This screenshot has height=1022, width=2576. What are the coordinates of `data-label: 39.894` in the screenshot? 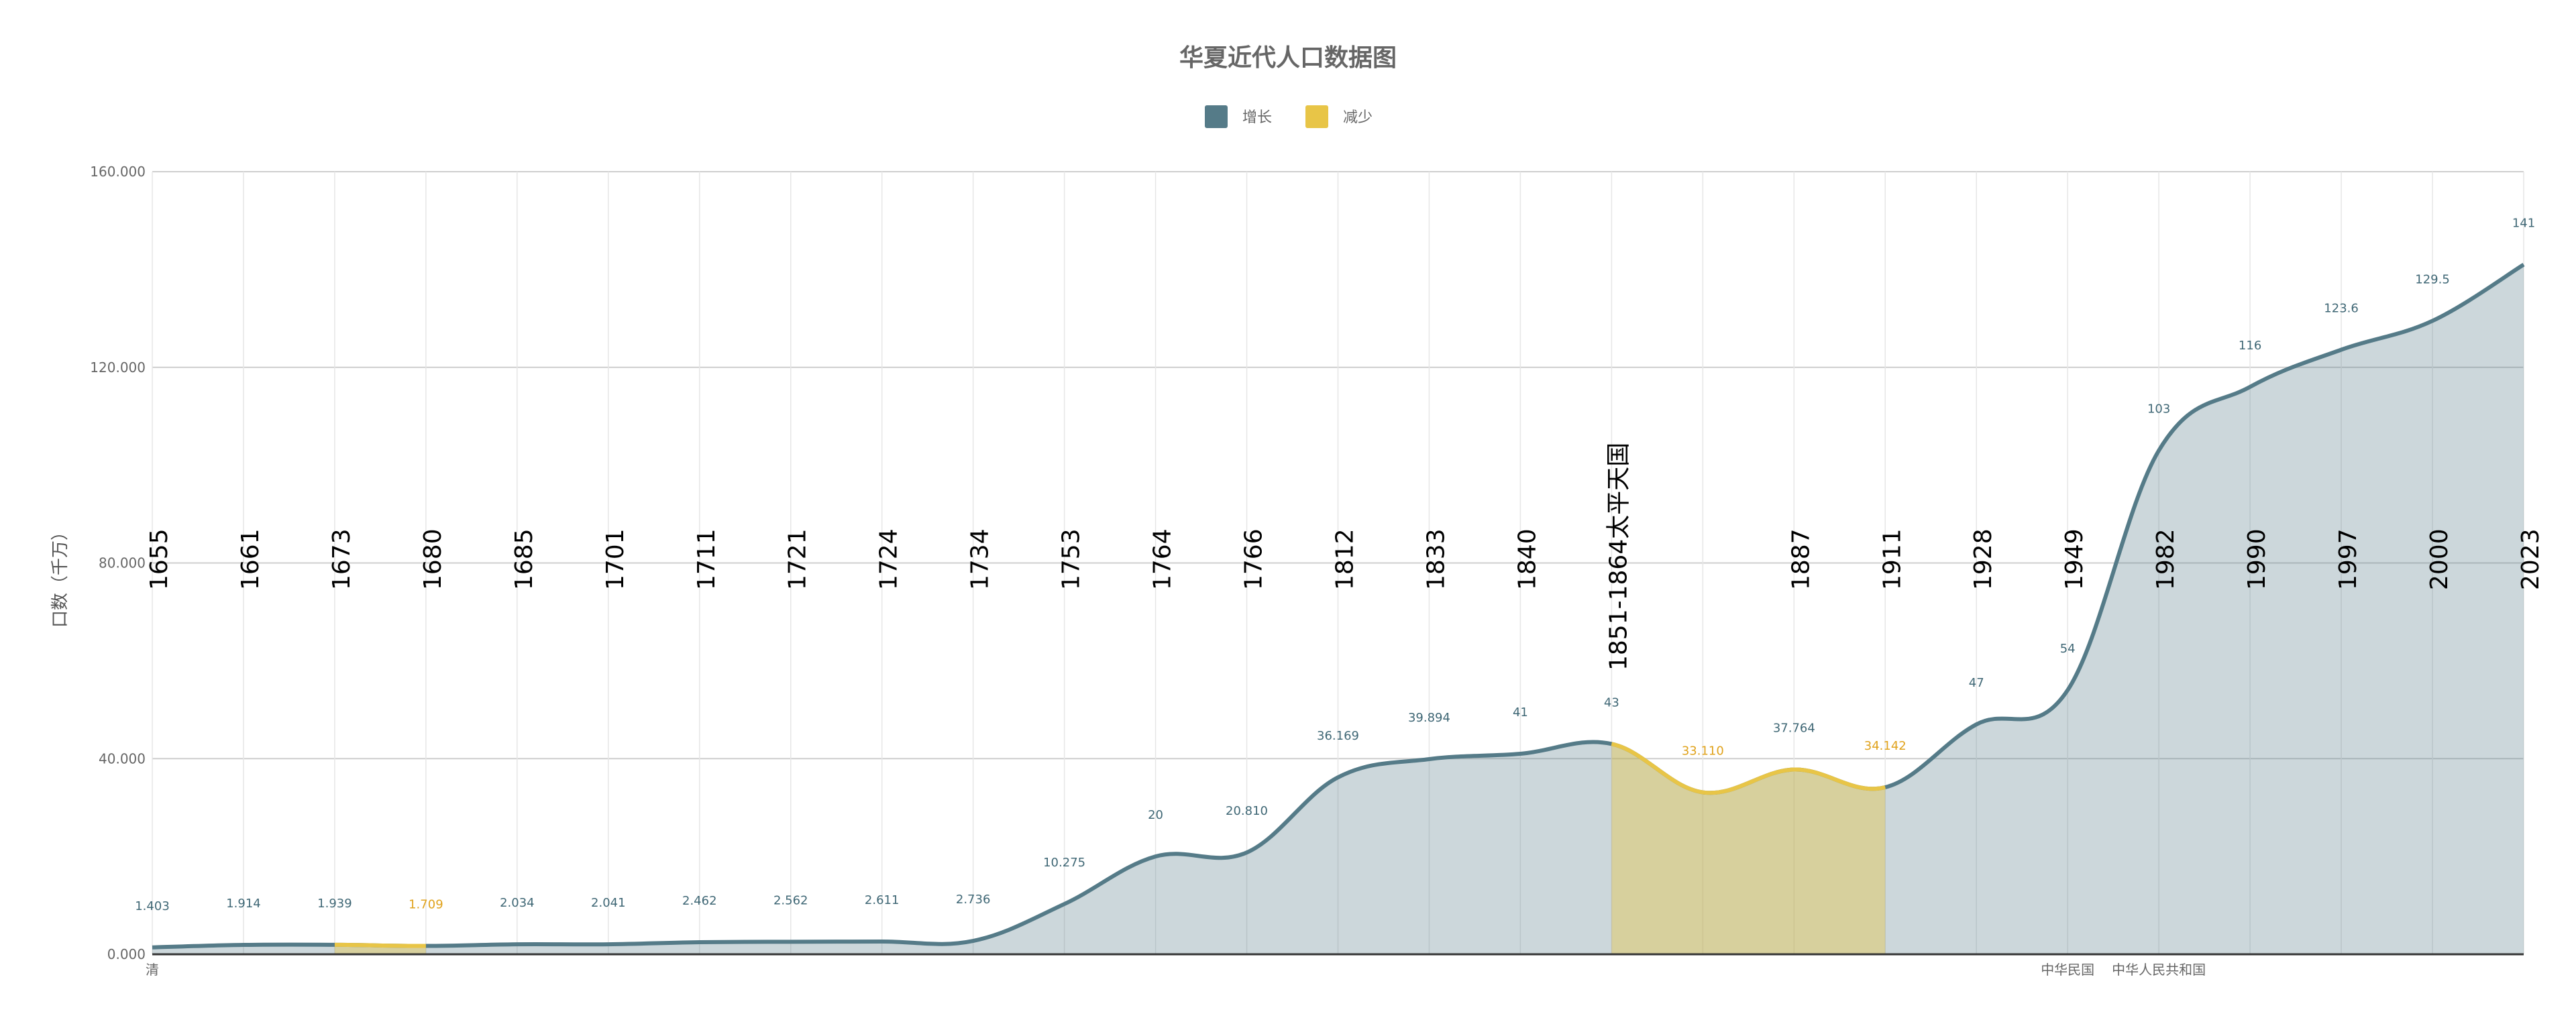 It's located at (1429, 718).